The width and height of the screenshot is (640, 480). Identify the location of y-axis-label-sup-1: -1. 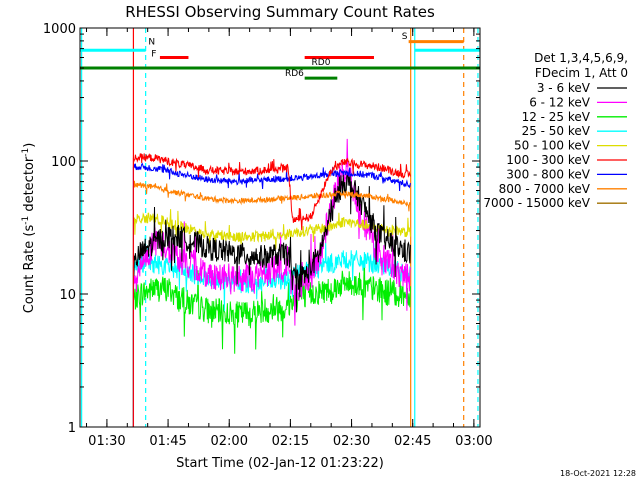
(26, 220).